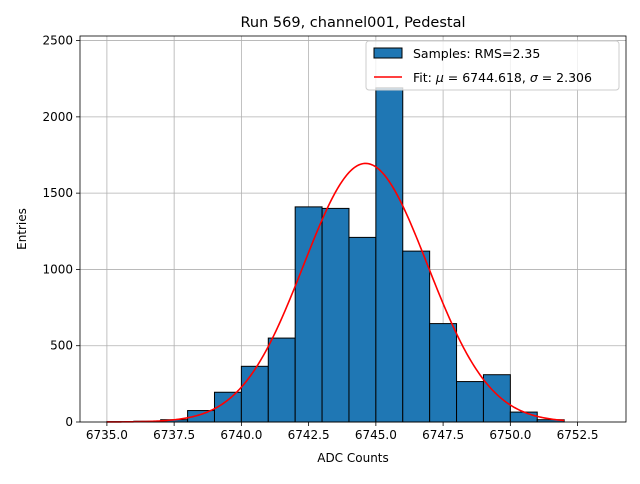  I want to click on y-tick-label: 2000, so click(57, 117).